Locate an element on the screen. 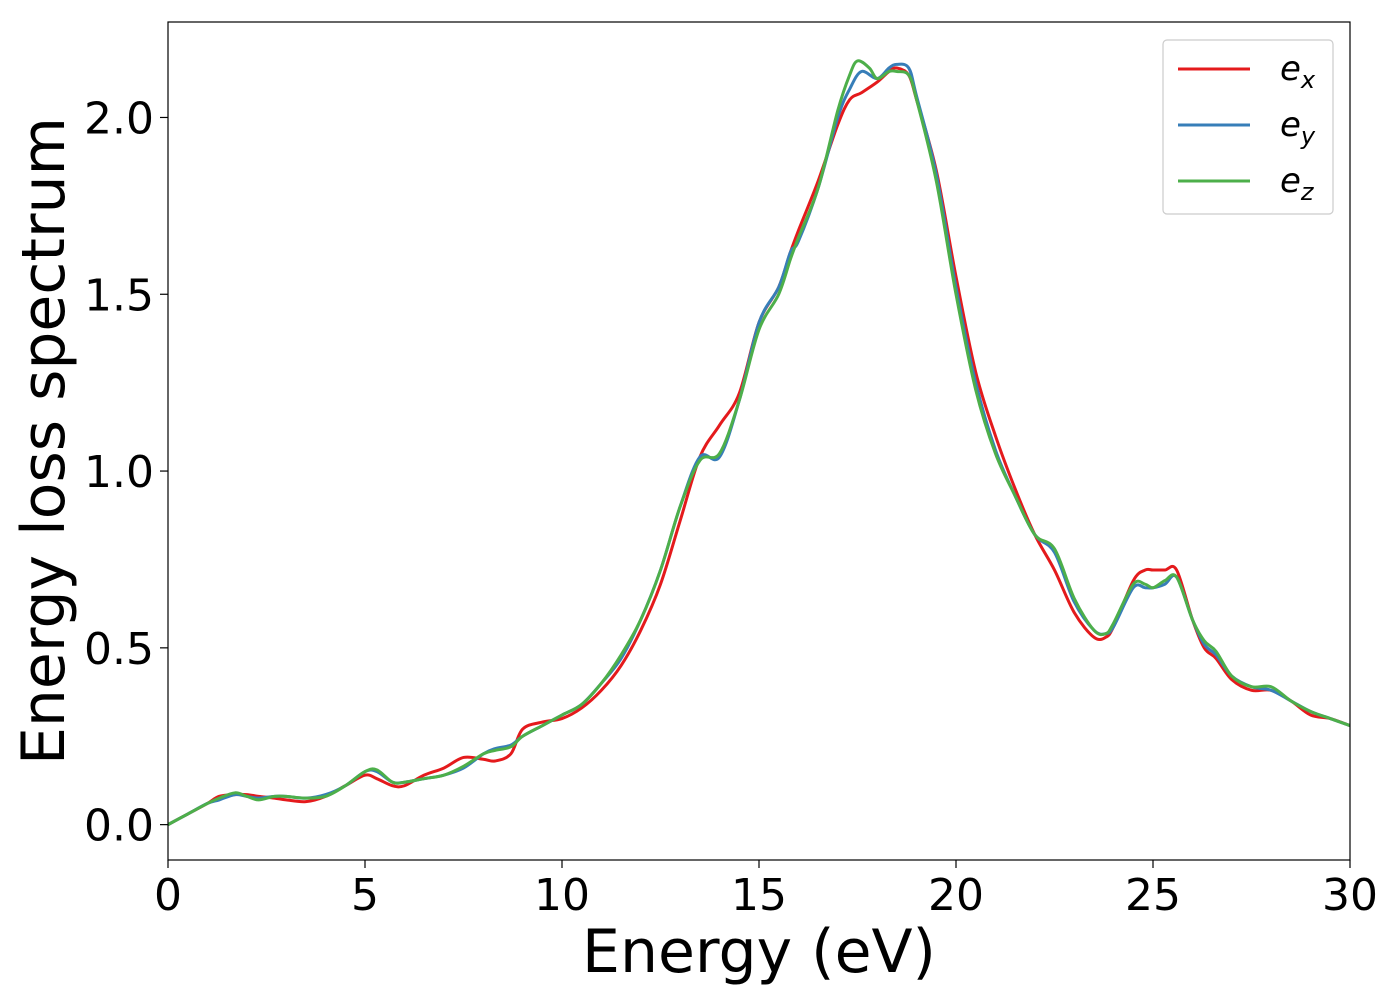 The image size is (1400, 1000). y-axis-title: Energy loss spectrum is located at coordinates (44, 441).